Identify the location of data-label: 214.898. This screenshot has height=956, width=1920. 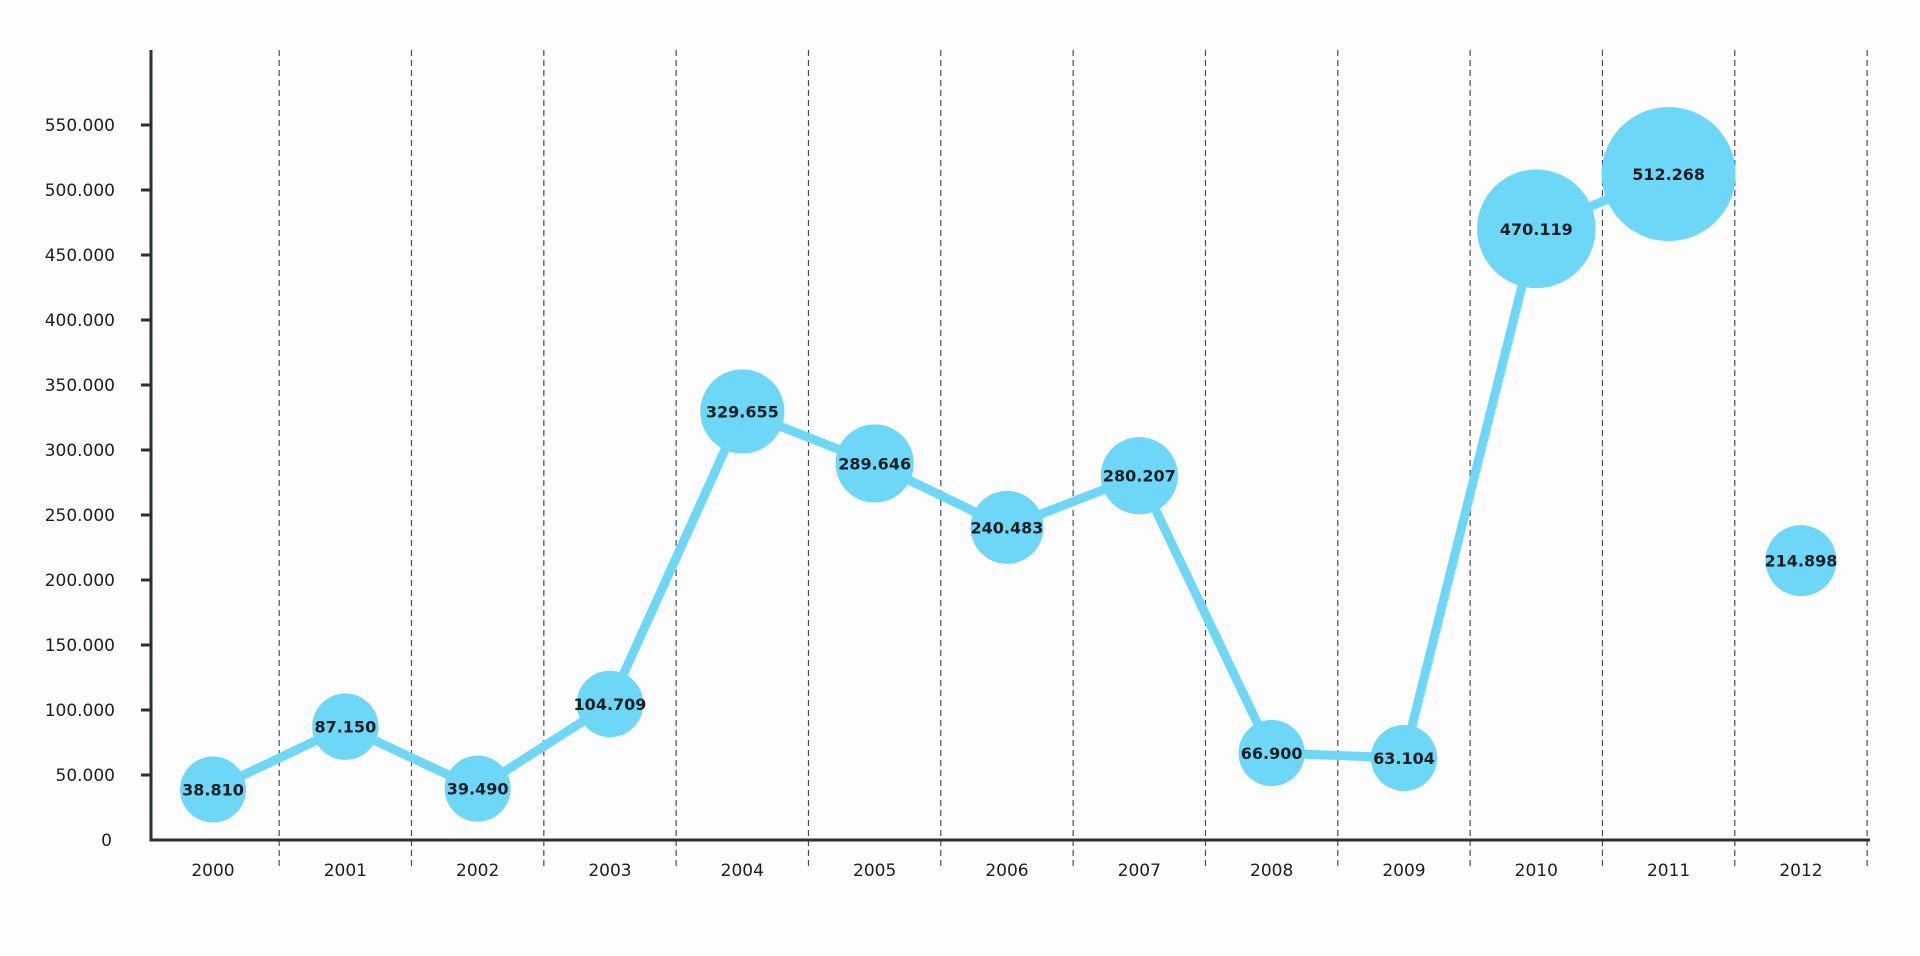
(1801, 561).